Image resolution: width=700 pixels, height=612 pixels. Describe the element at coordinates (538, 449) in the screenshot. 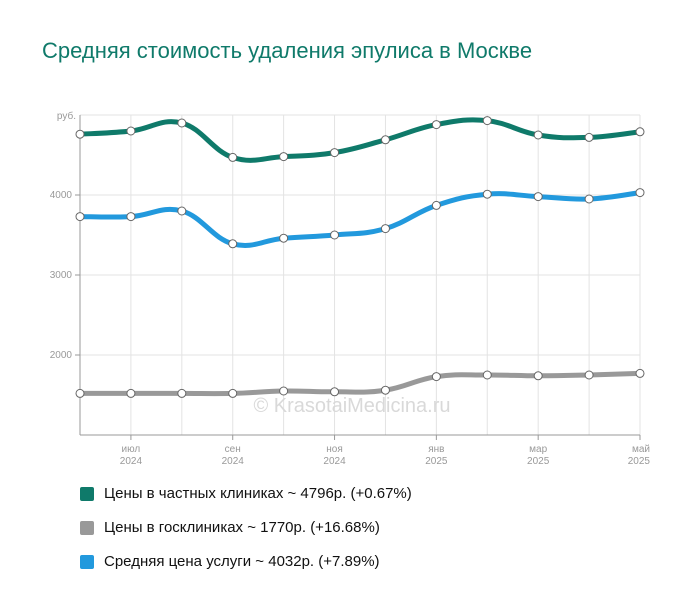

I see `x-tick-label-month: мар` at that location.